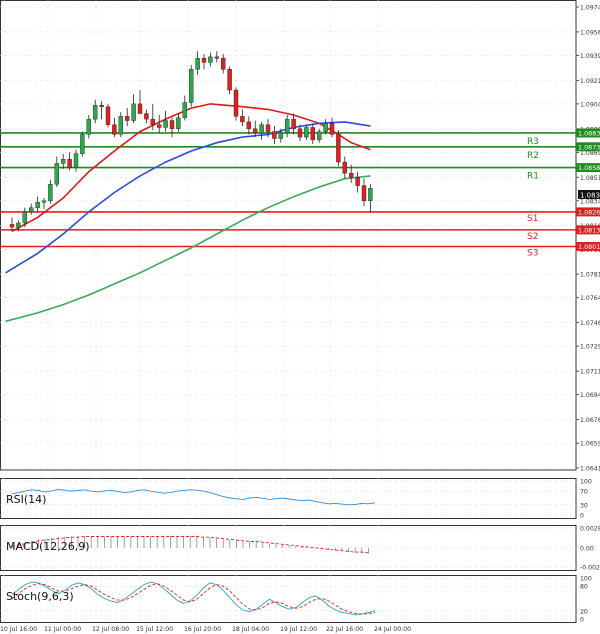 This screenshot has width=600, height=634. Describe the element at coordinates (26, 499) in the screenshot. I see `indicator-0-name: RSI(14)` at that location.